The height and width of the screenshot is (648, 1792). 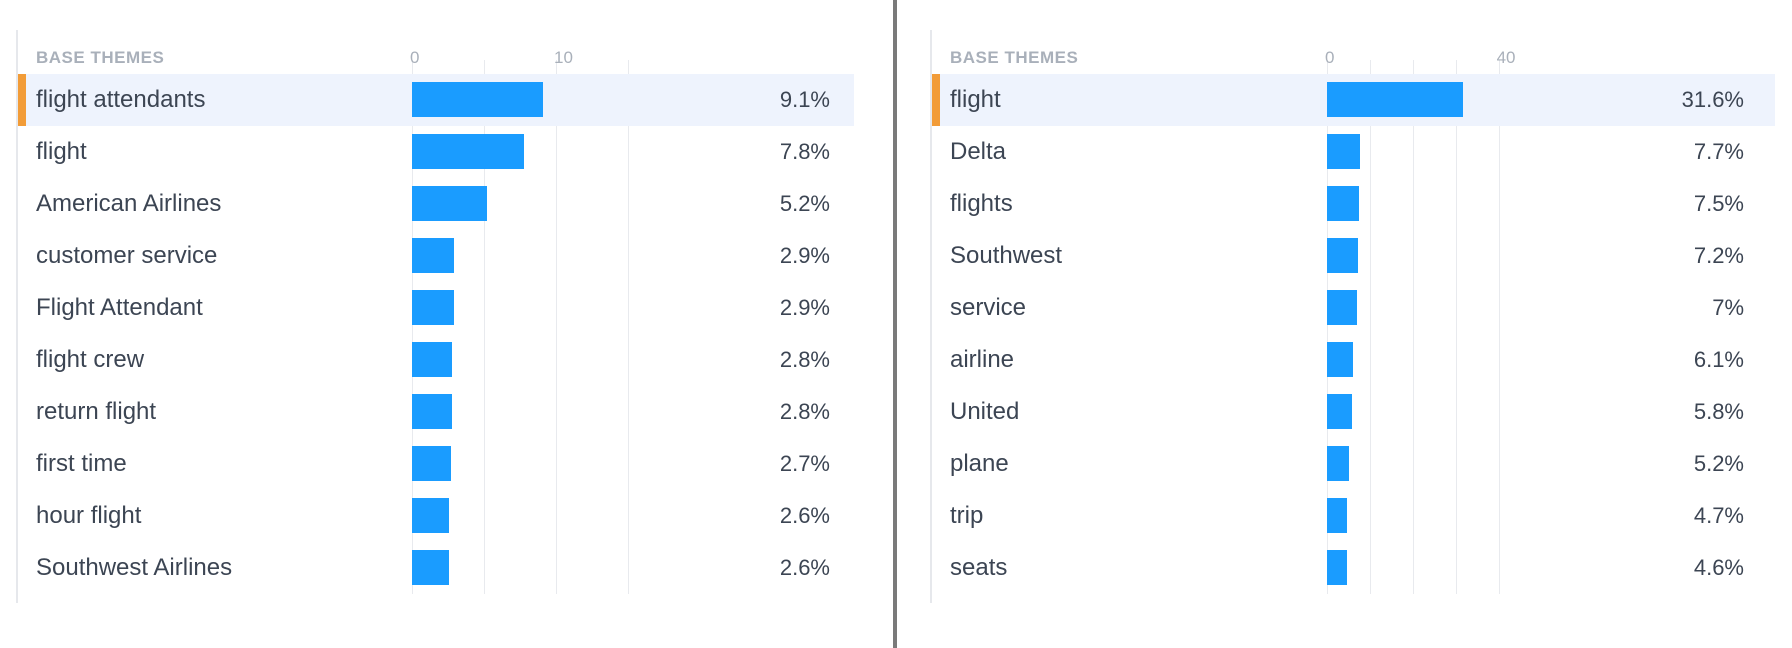 I want to click on theme-label: American Airlines, so click(x=129, y=203).